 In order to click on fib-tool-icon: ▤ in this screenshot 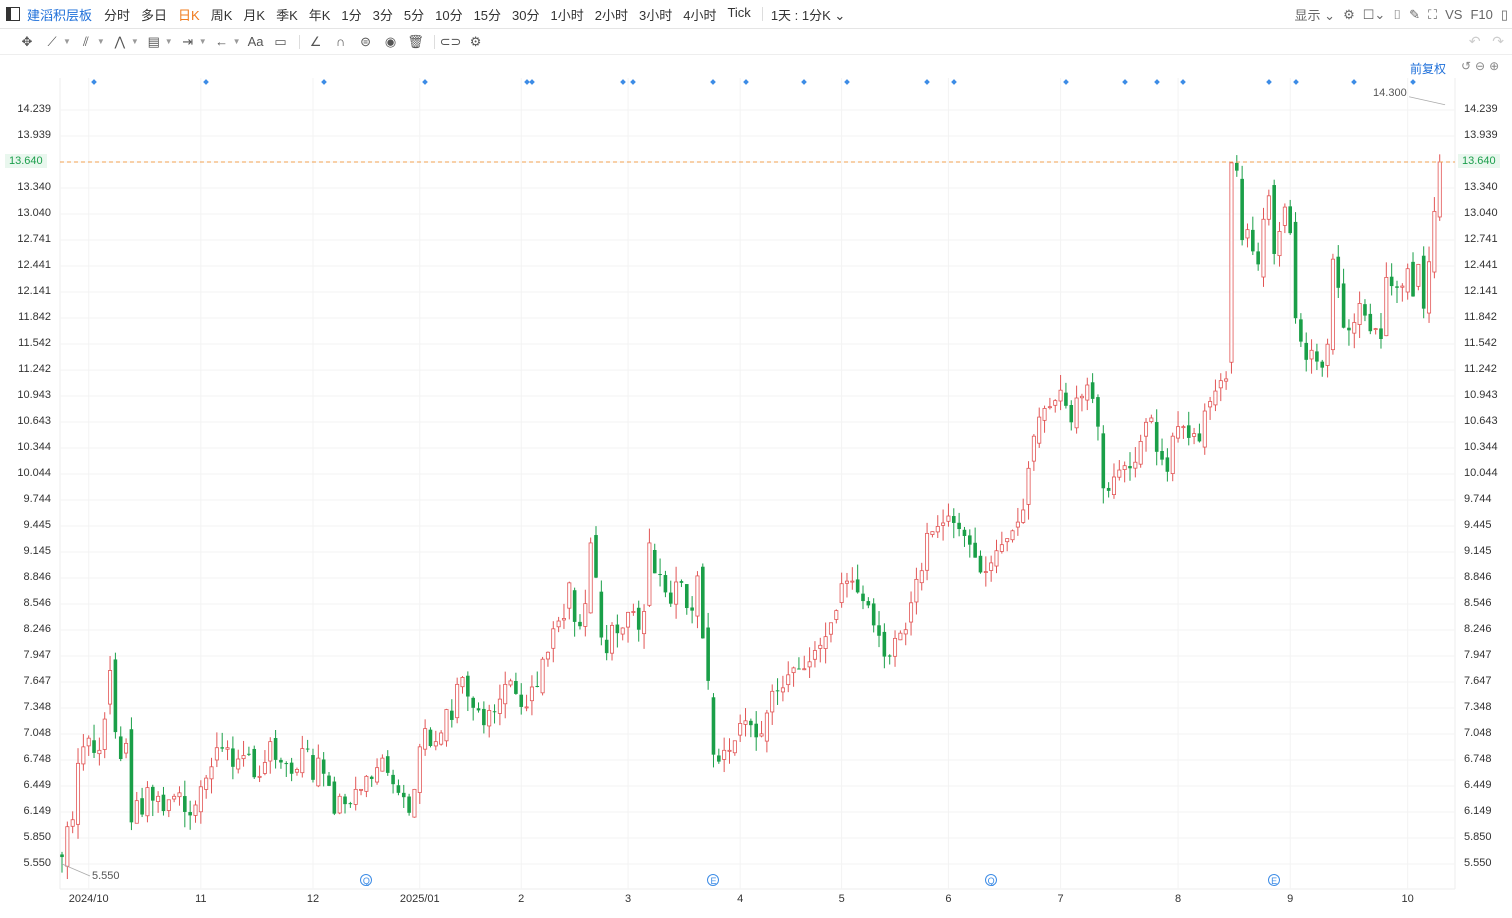, I will do `click(153, 41)`.